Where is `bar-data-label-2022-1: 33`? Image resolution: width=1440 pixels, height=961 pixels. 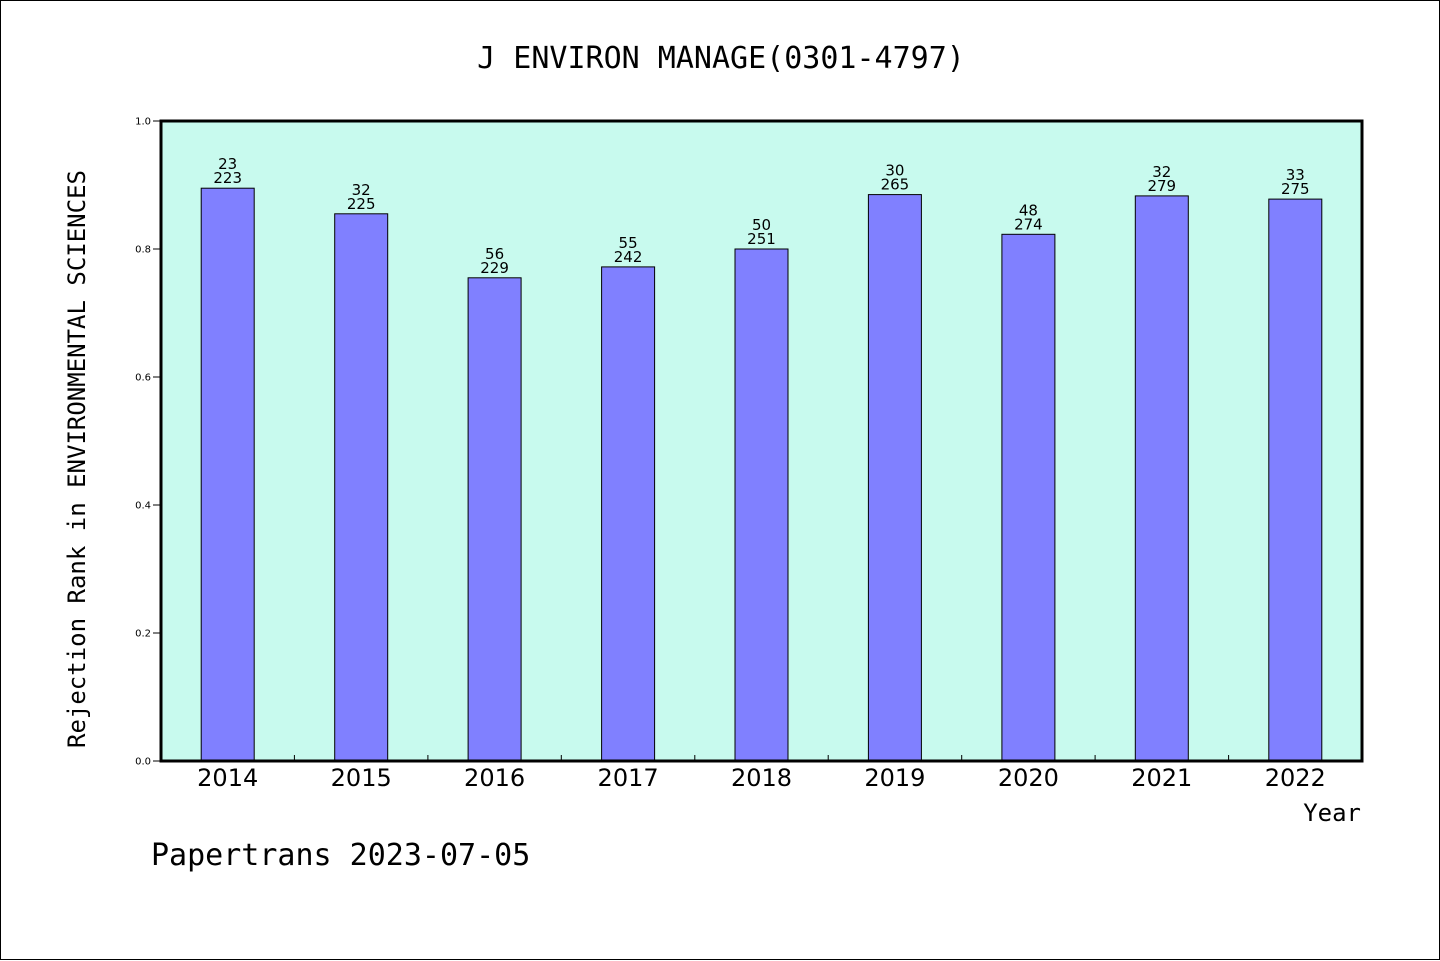
bar-data-label-2022-1: 33 is located at coordinates (1295, 175).